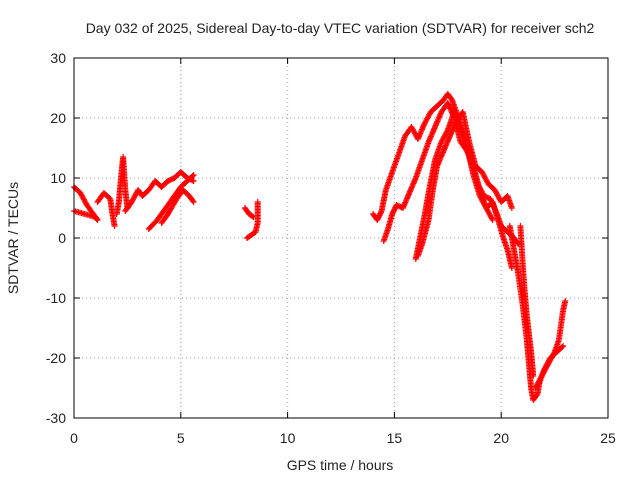  I want to click on y-tick-label: 30, so click(58, 58).